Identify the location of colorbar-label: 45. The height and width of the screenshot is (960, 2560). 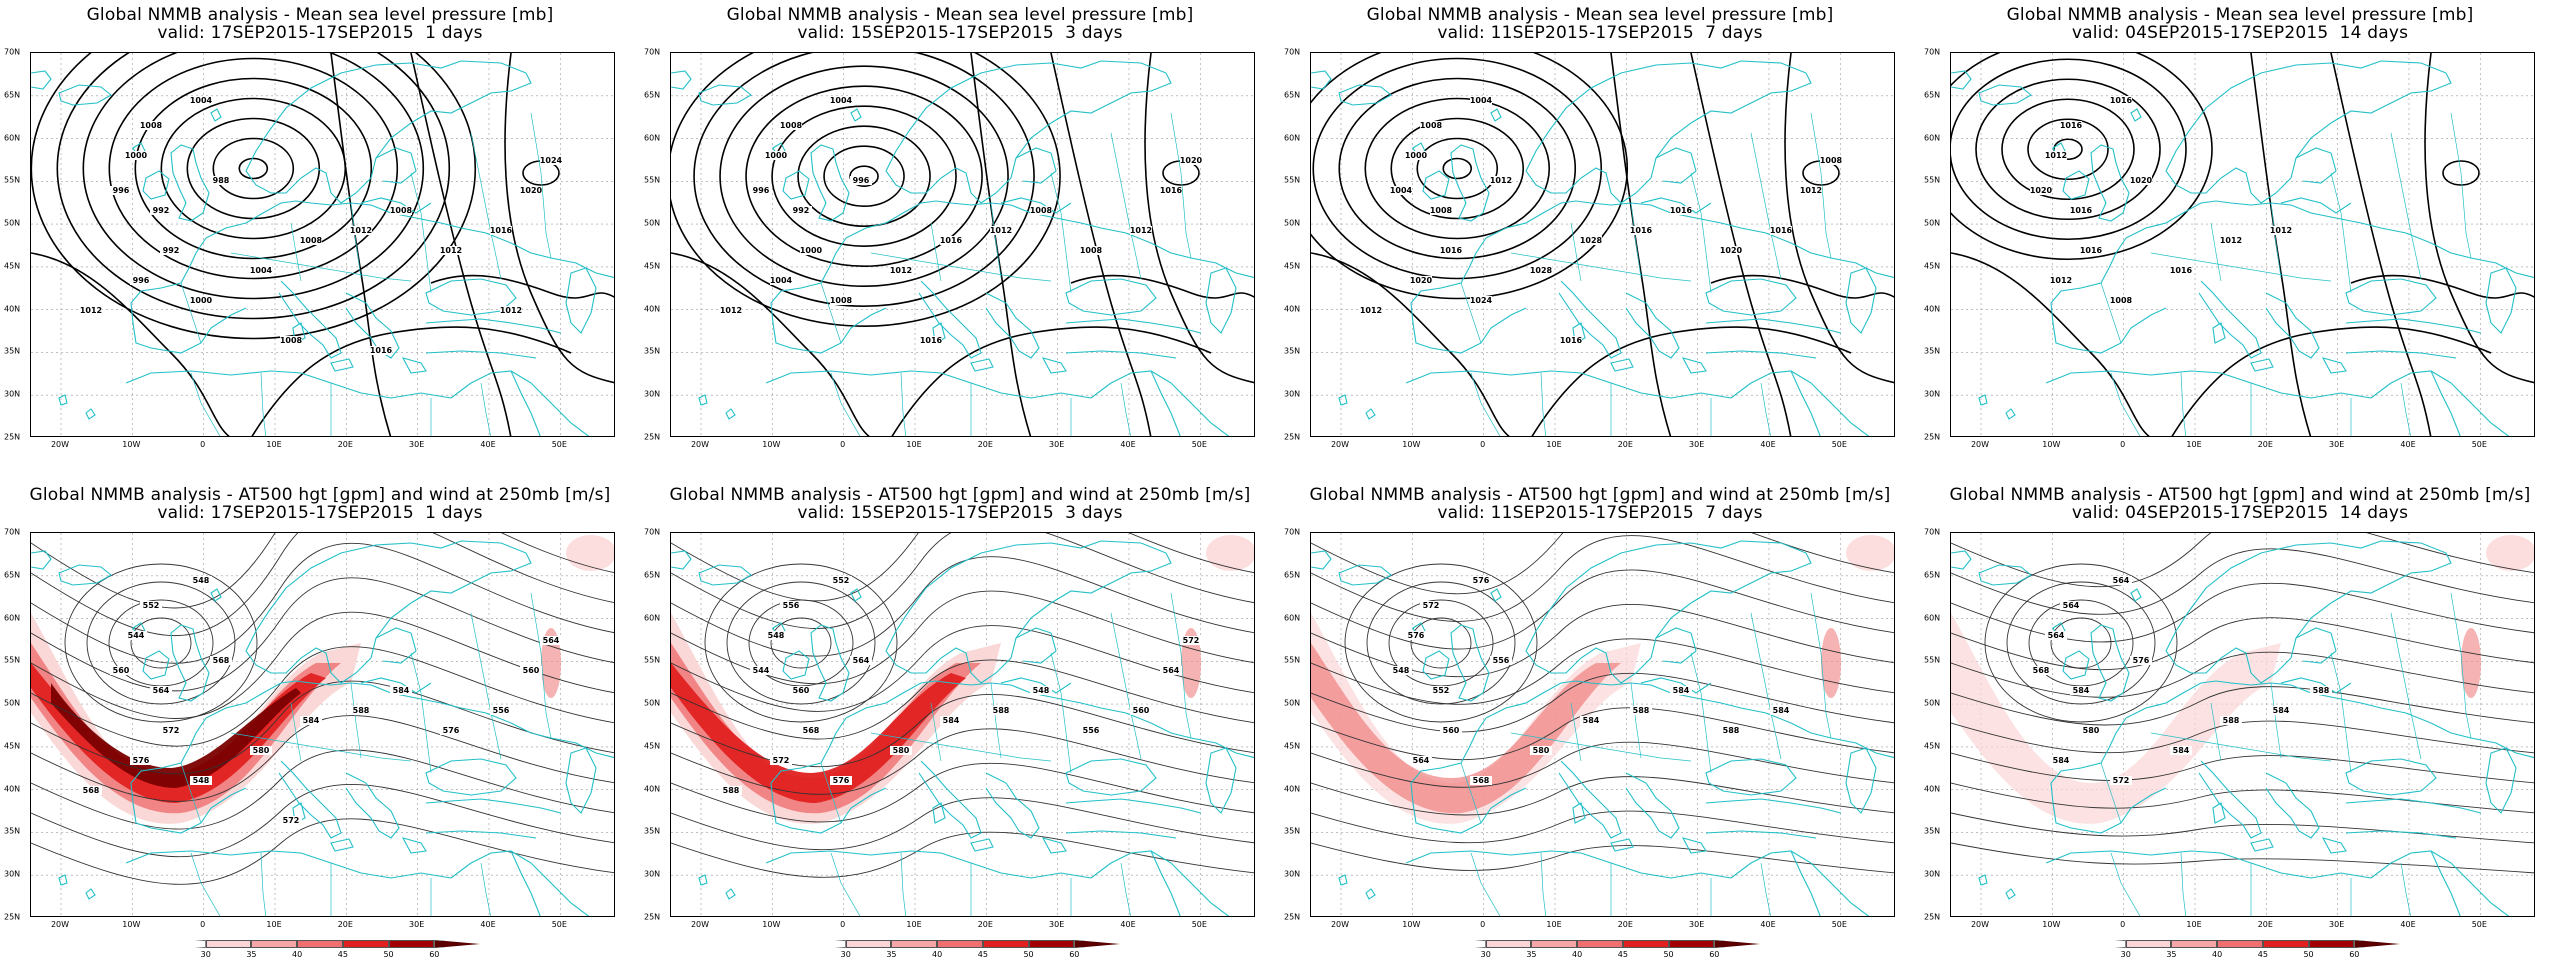
(982, 954).